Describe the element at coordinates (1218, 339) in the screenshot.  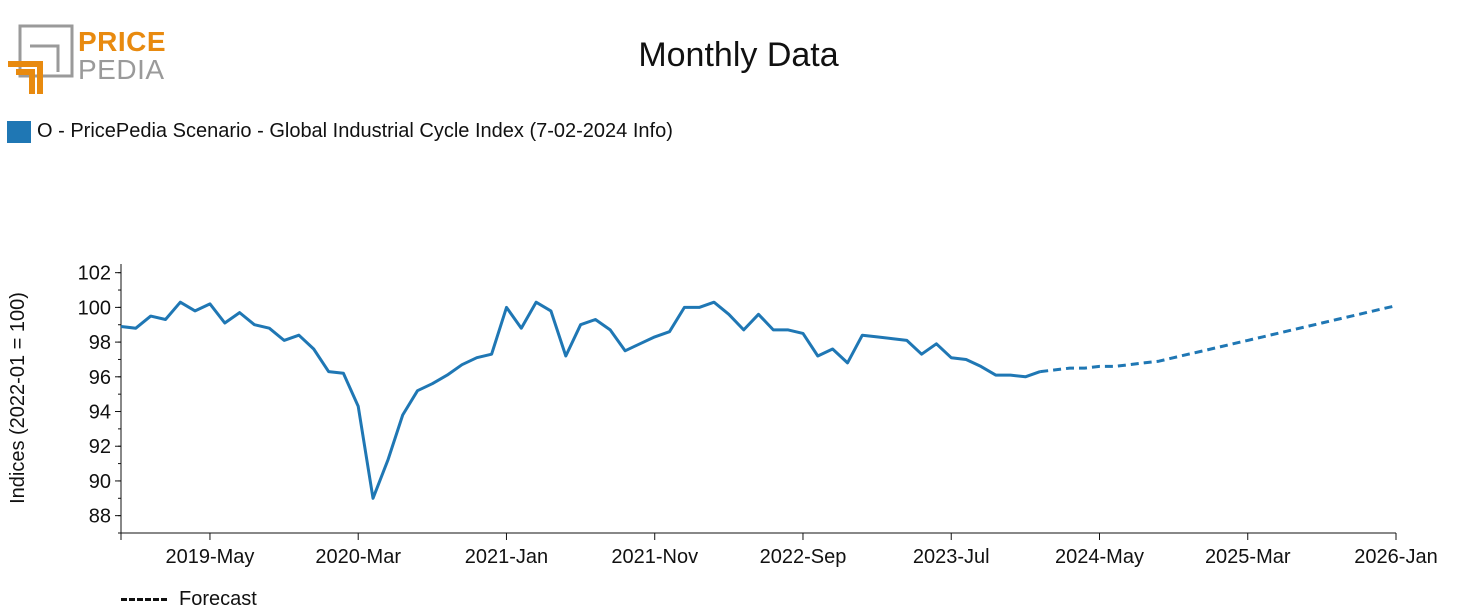
I see `forecast-series-line` at that location.